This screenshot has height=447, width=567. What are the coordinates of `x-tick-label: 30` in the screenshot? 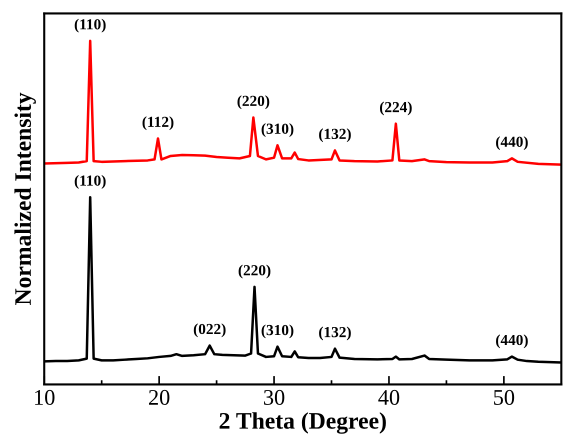 It's located at (274, 397).